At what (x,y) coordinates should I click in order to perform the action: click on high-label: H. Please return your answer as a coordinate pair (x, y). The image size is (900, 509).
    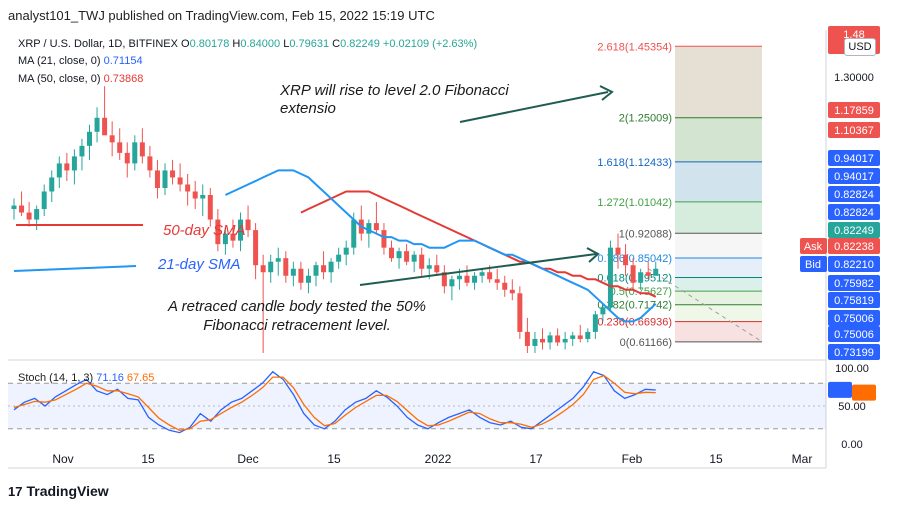
    Looking at the image, I should click on (236, 44).